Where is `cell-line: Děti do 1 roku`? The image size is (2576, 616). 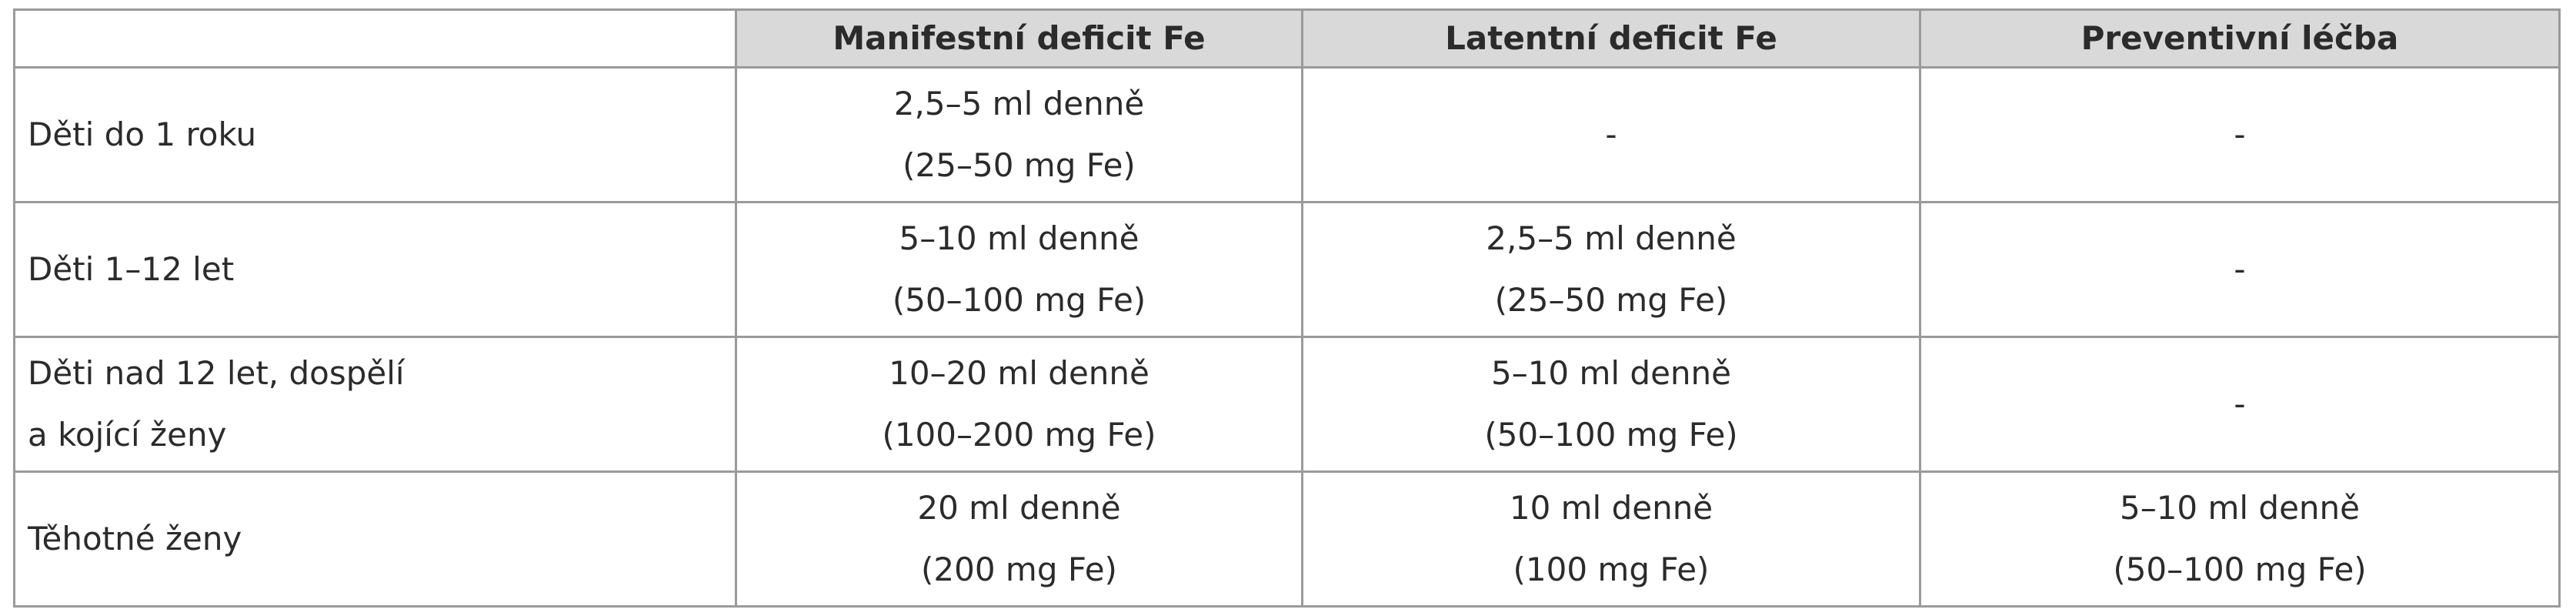 cell-line: Děti do 1 roku is located at coordinates (142, 134).